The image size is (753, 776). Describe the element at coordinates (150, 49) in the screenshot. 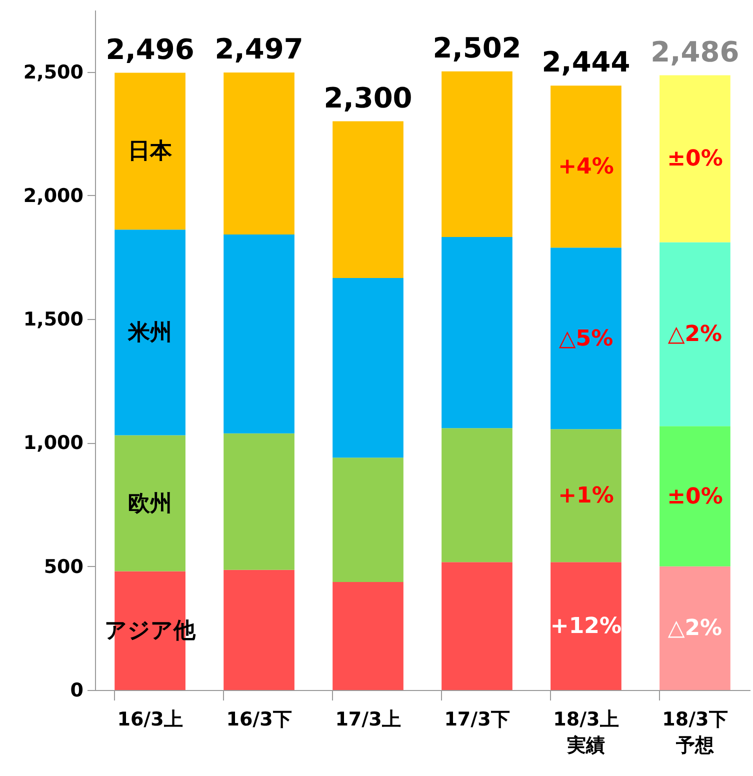

I see `total-label: 2,496` at that location.